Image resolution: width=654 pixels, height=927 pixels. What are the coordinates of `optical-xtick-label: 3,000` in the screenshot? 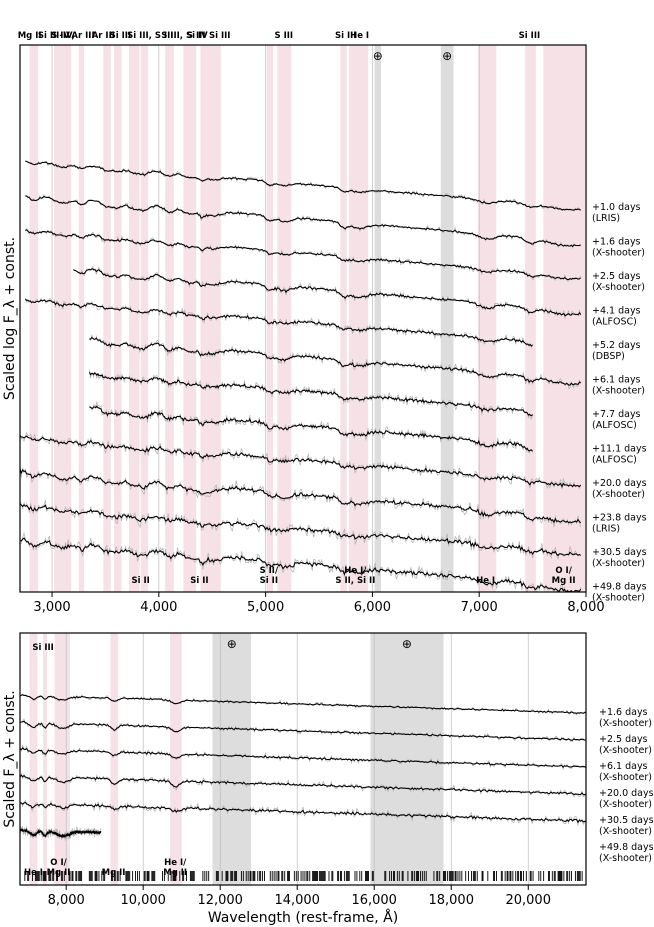 It's located at (51, 607).